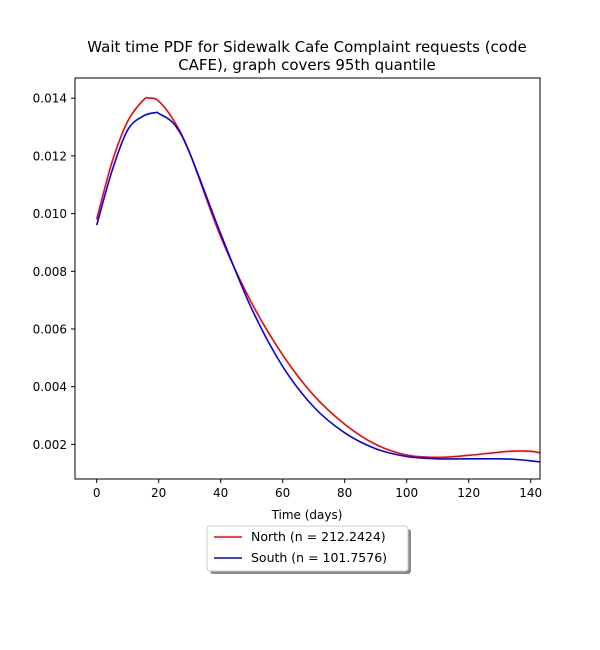 Image resolution: width=600 pixels, height=650 pixels. What do you see at coordinates (307, 65) in the screenshot?
I see `chart-title-line-2: CAFE), graph covers 95th quantile` at bounding box center [307, 65].